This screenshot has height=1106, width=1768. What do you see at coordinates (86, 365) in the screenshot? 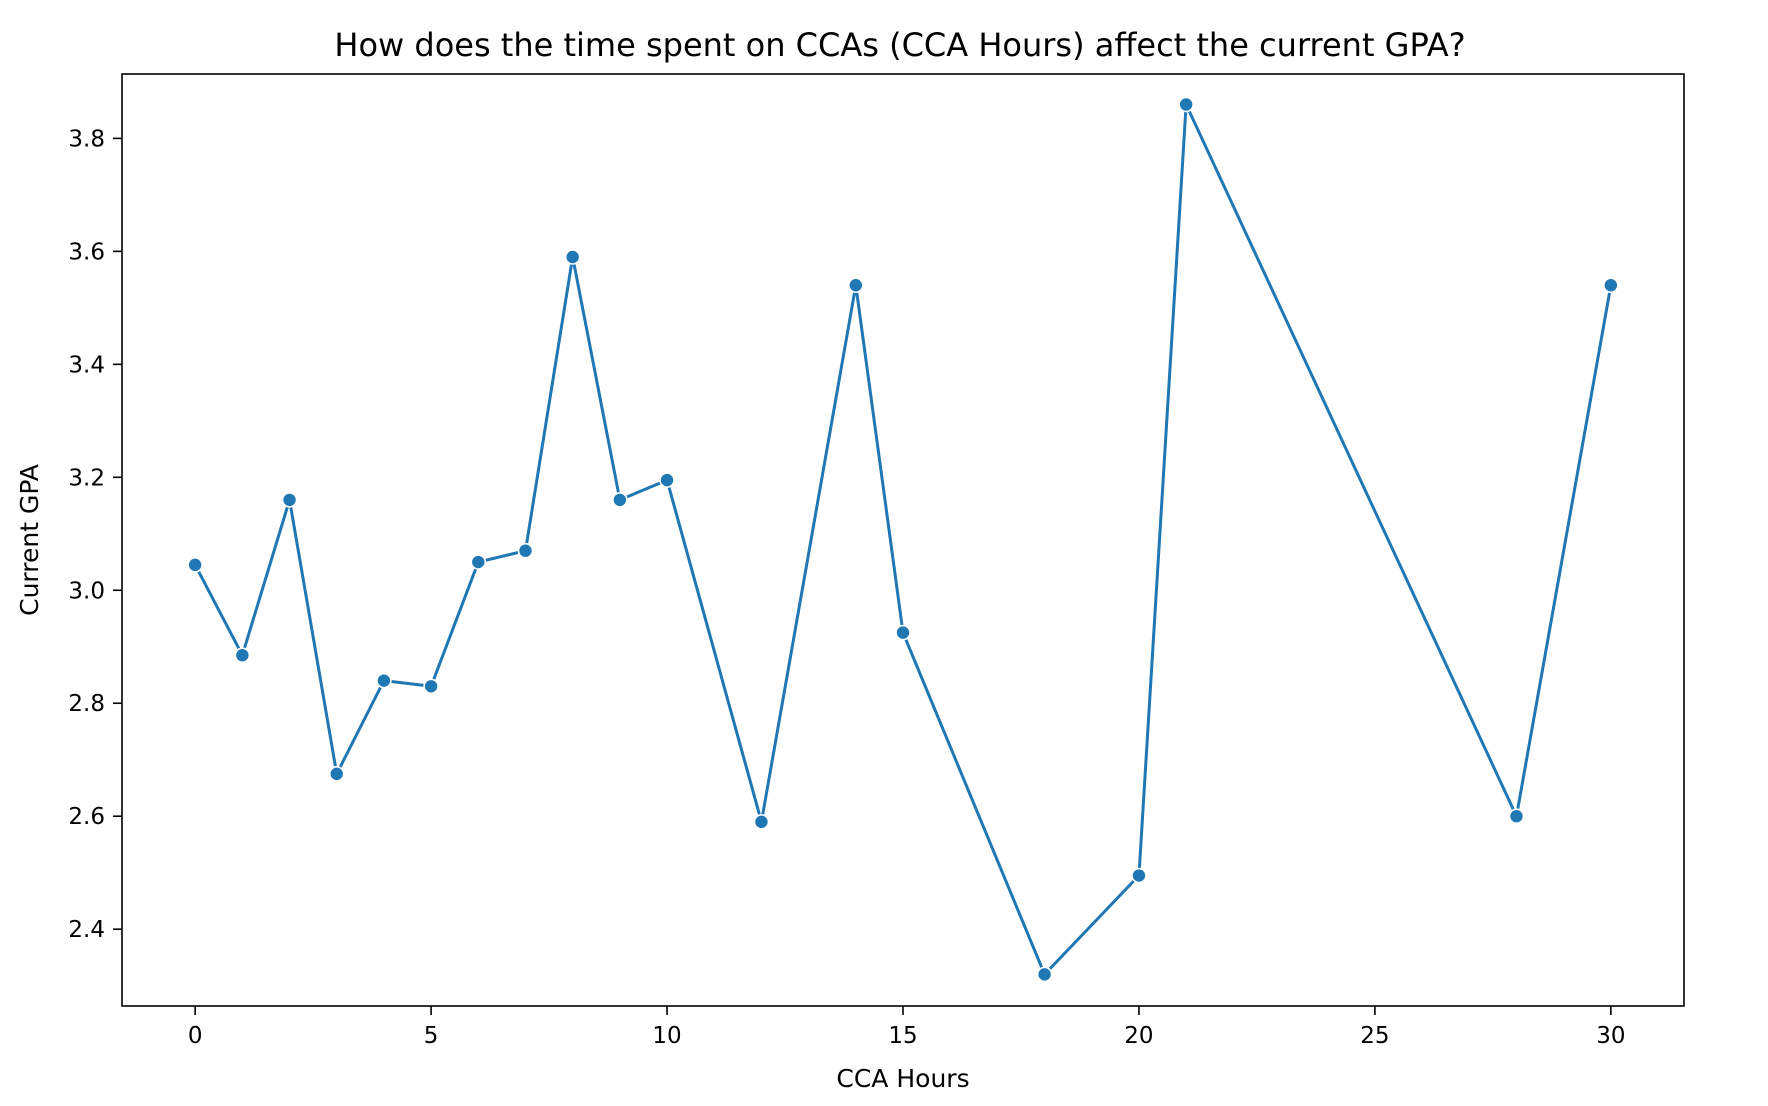
I see `y-tick-label: 3.4` at bounding box center [86, 365].